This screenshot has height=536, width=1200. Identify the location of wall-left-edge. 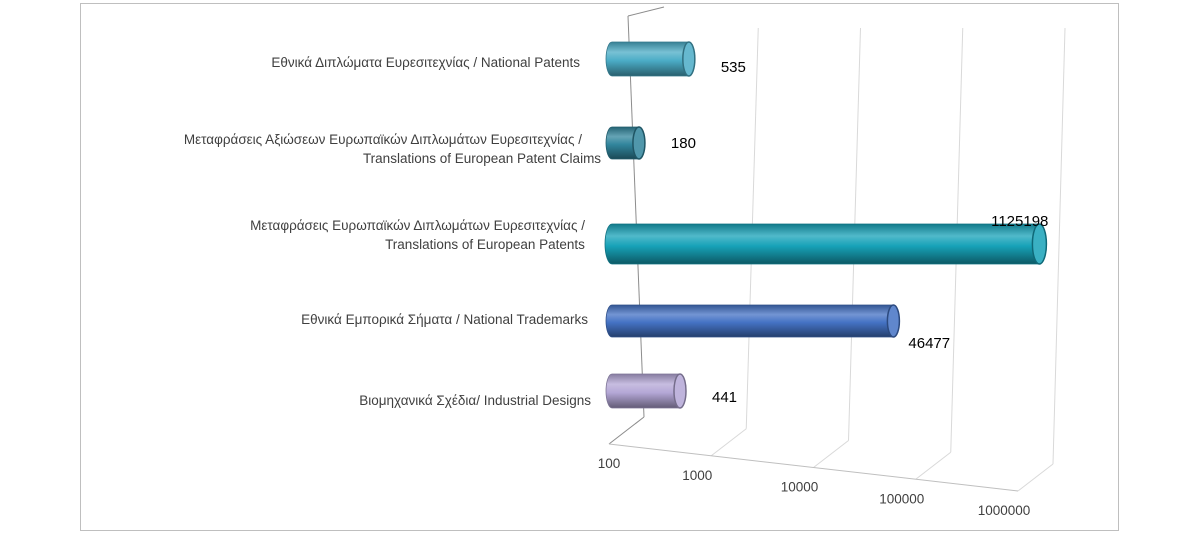
(636, 216).